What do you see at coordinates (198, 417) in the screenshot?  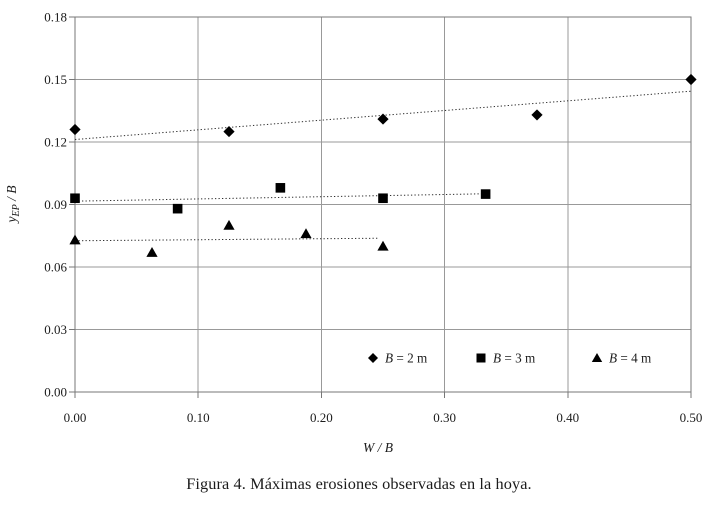 I see `x-tick-label: 0.10` at bounding box center [198, 417].